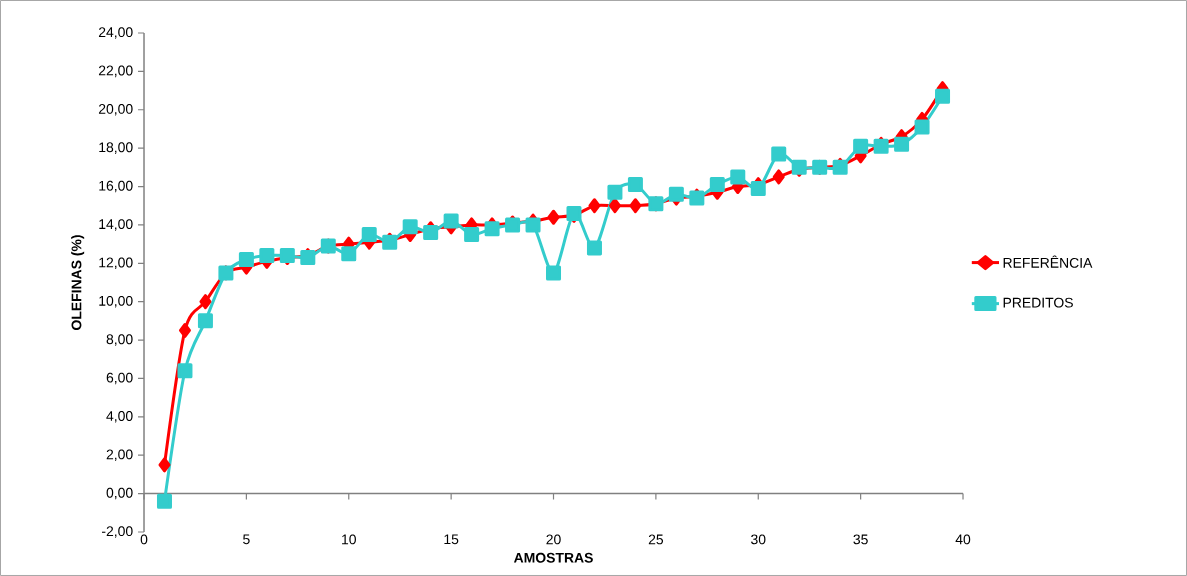  Describe the element at coordinates (144, 539) in the screenshot. I see `x-tick-label: 0` at that location.